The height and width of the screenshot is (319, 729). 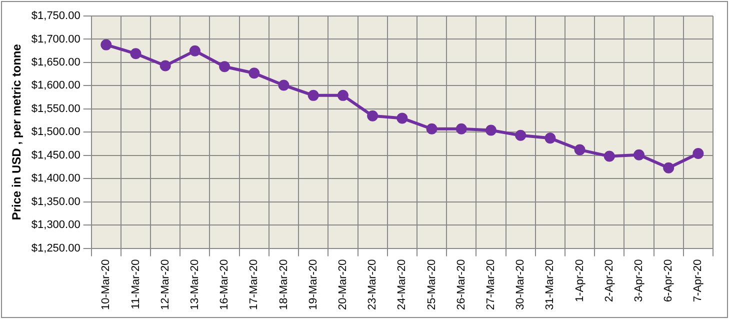 I want to click on y-tick-label: $1,500.00, so click(x=55, y=132).